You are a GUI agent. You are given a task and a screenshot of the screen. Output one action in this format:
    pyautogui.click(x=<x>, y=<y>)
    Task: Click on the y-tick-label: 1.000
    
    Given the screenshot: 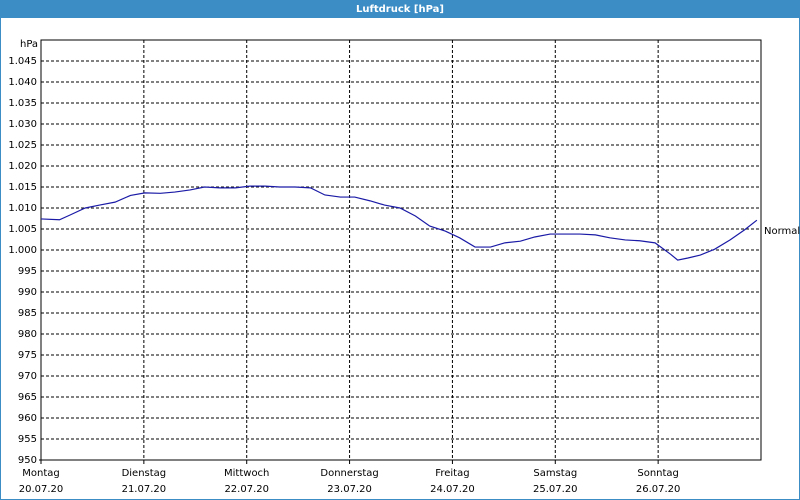 What is the action you would take?
    pyautogui.click(x=22, y=250)
    